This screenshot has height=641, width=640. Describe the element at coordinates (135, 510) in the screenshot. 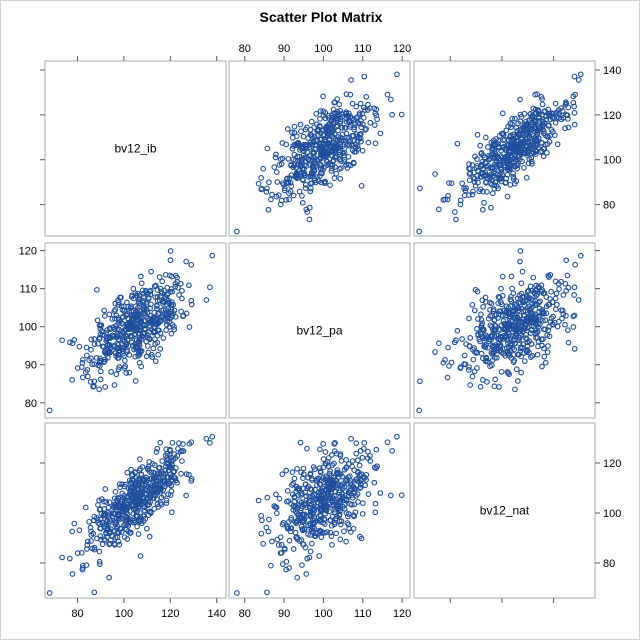

I see `matrix-cell-bv12_nat-bv12_ib` at that location.